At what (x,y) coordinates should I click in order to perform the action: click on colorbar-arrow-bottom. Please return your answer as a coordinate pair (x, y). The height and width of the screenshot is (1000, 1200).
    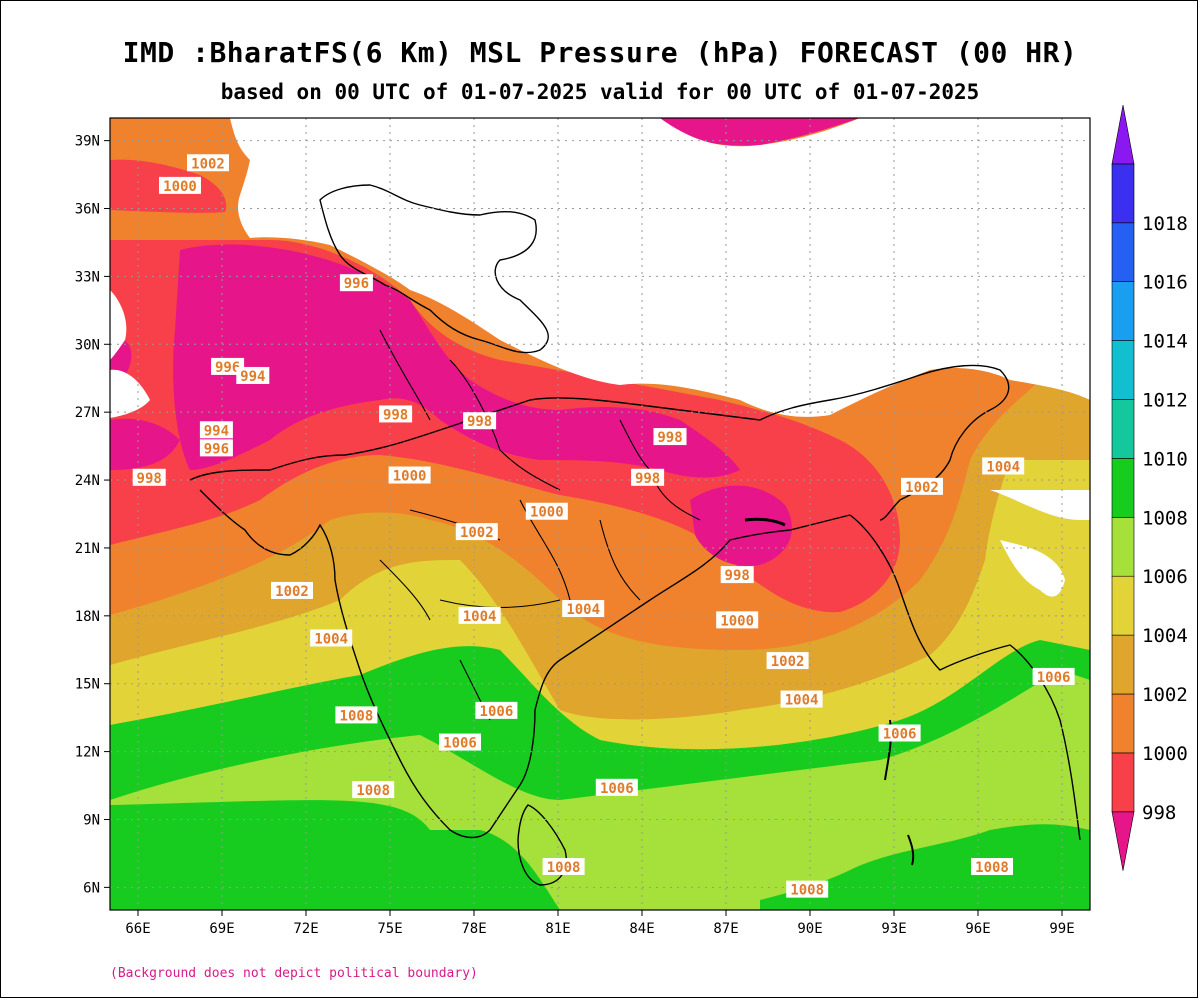
    Looking at the image, I should click on (1123, 841).